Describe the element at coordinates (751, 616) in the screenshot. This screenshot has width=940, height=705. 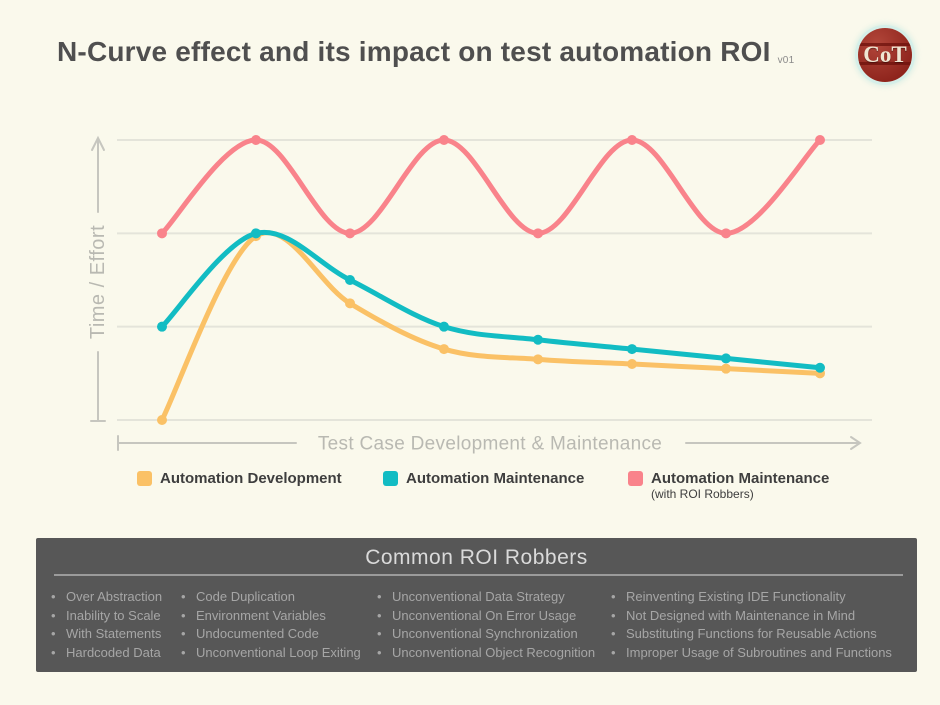
I see `roi-robber-item: Not Designed with Maintenance in Mind` at that location.